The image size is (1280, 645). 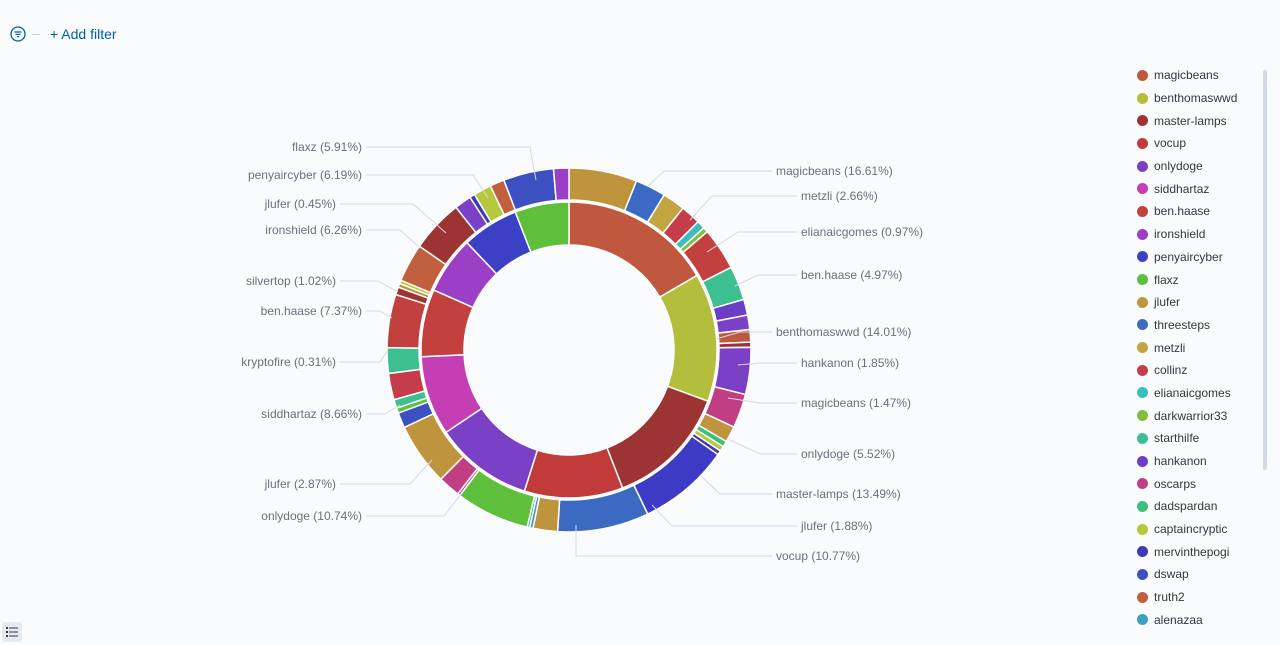 What do you see at coordinates (1182, 211) in the screenshot?
I see `legend-label: ben.haase` at bounding box center [1182, 211].